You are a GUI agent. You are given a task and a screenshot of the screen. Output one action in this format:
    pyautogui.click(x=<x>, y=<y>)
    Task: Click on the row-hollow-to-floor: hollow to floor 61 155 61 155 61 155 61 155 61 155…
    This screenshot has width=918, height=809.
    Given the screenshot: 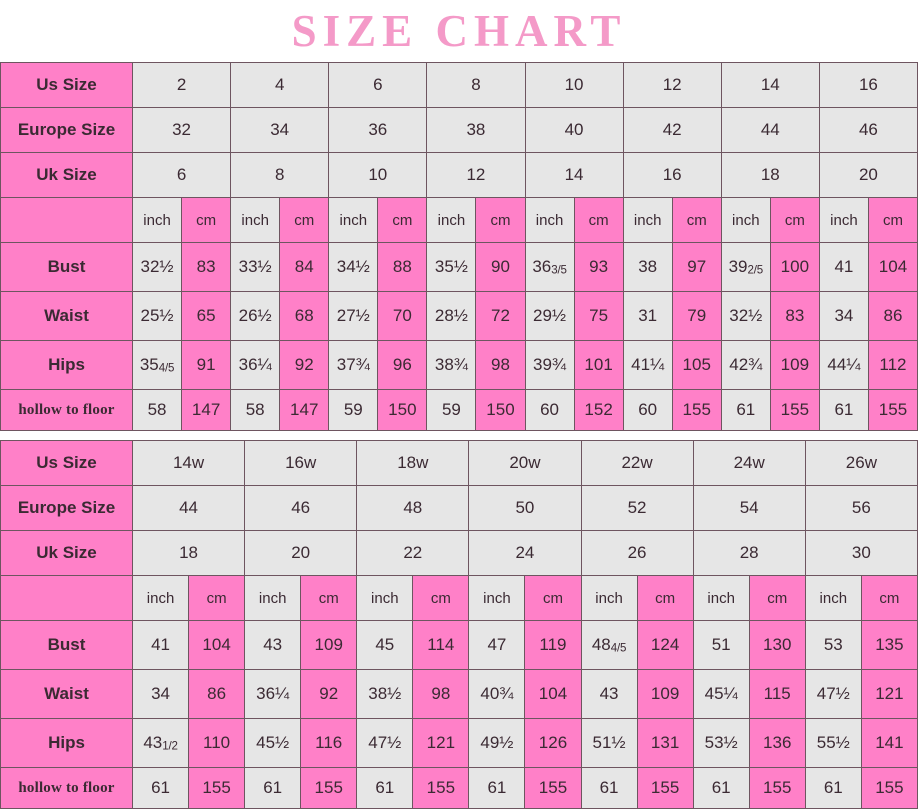 What is the action you would take?
    pyautogui.click(x=459, y=788)
    